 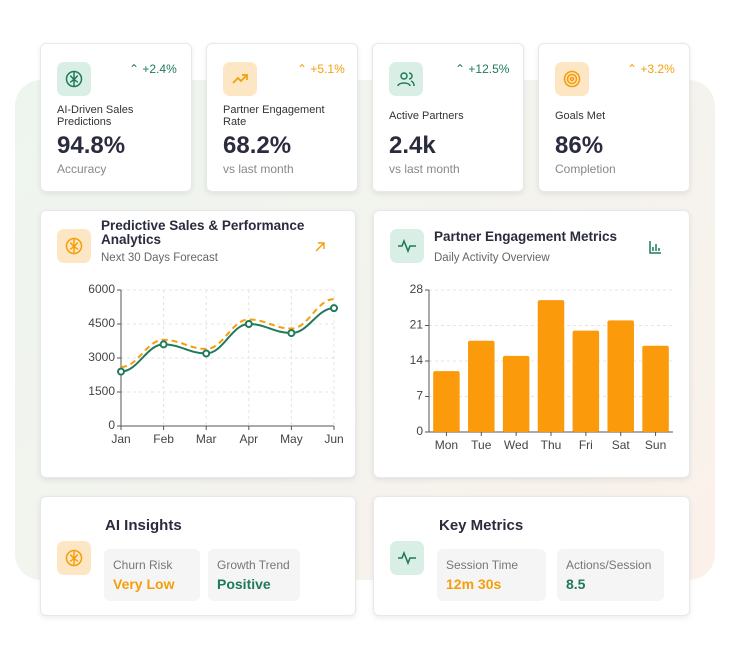 I want to click on x-tick-label: Fri, so click(x=586, y=445).